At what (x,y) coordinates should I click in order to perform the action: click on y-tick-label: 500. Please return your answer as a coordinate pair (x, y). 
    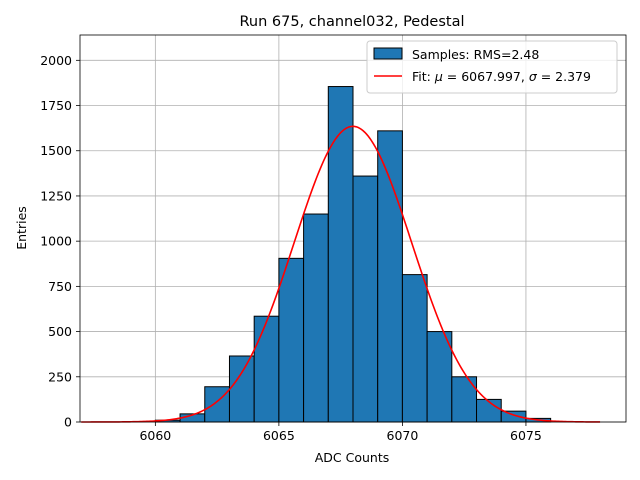
    Looking at the image, I should click on (60, 331).